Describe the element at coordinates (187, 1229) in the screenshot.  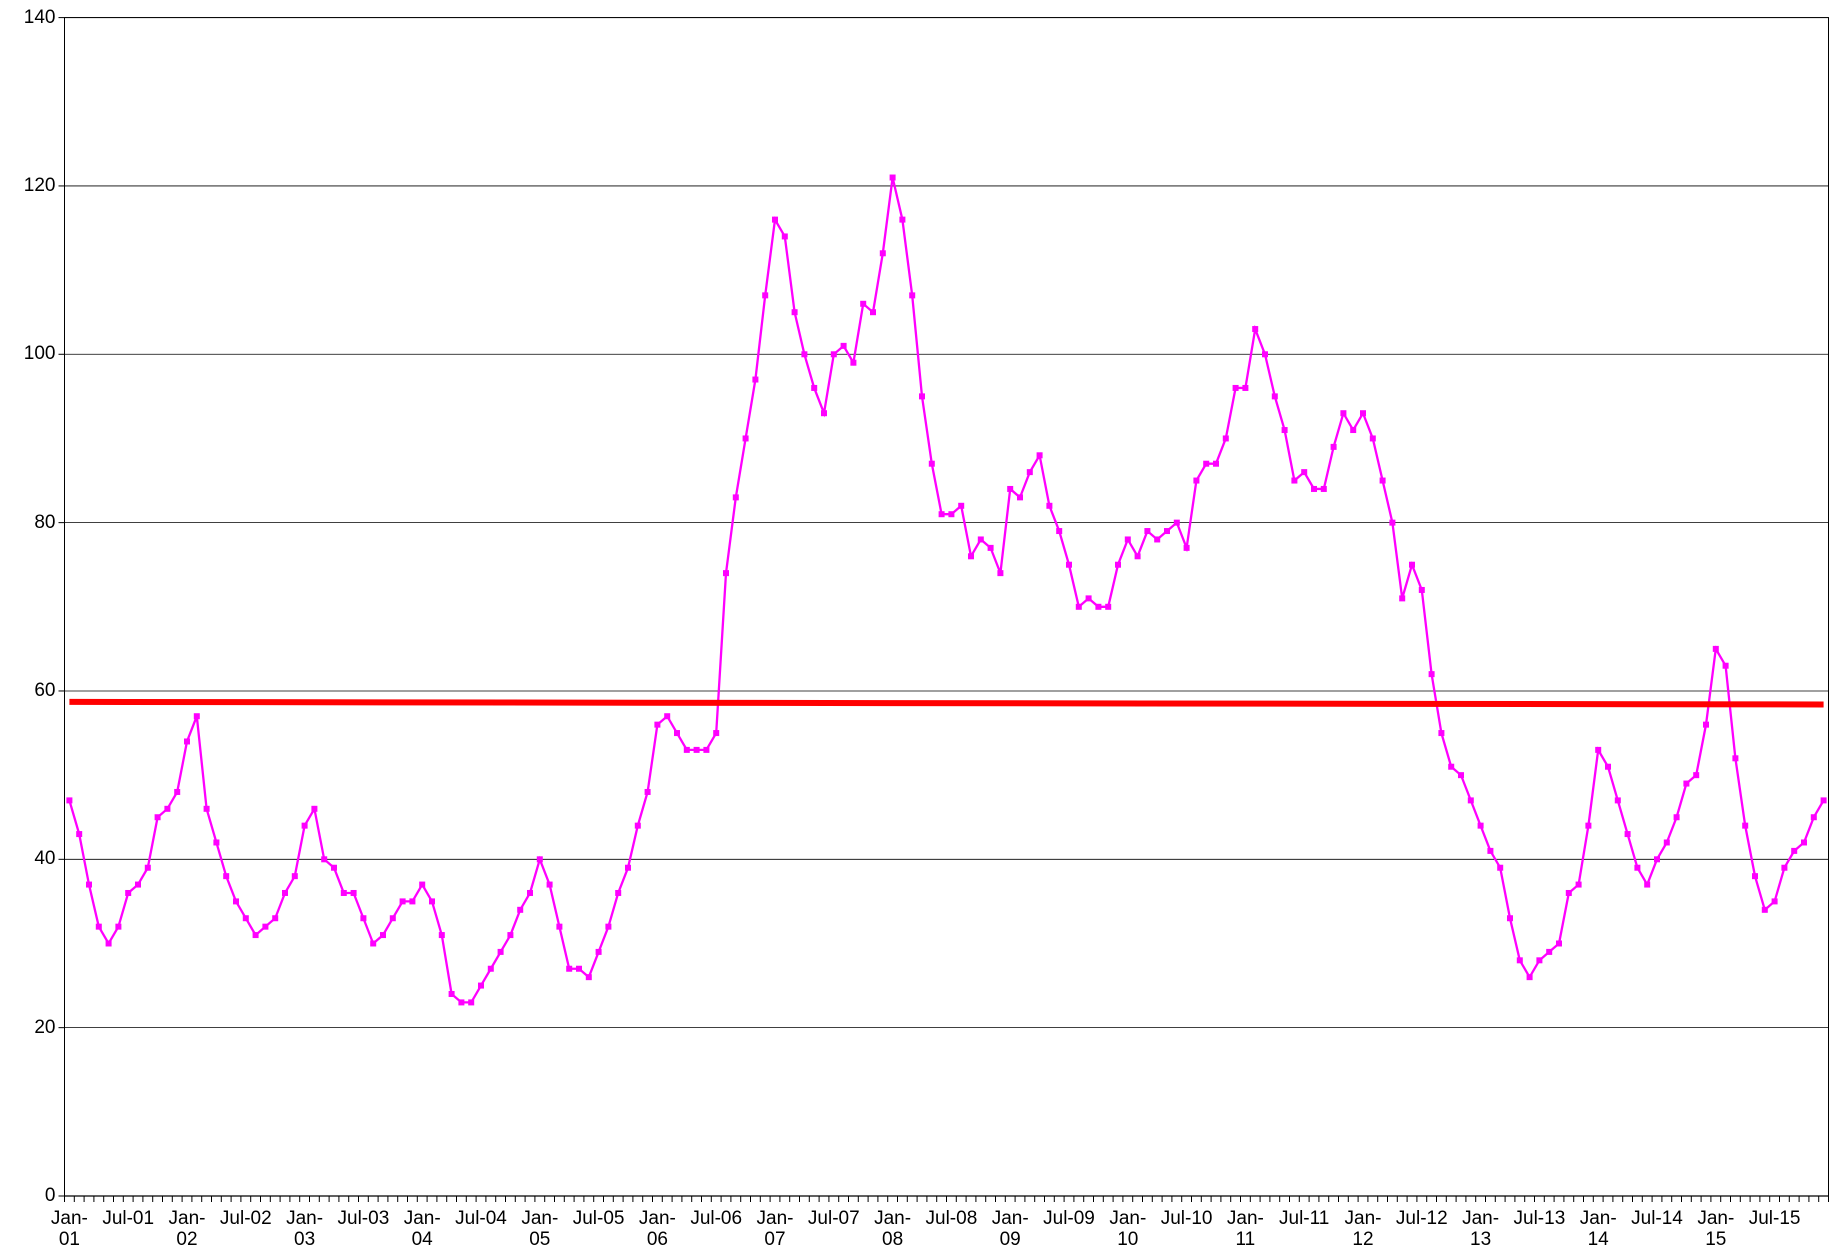
I see `x-tick-label: Jan-02` at that location.